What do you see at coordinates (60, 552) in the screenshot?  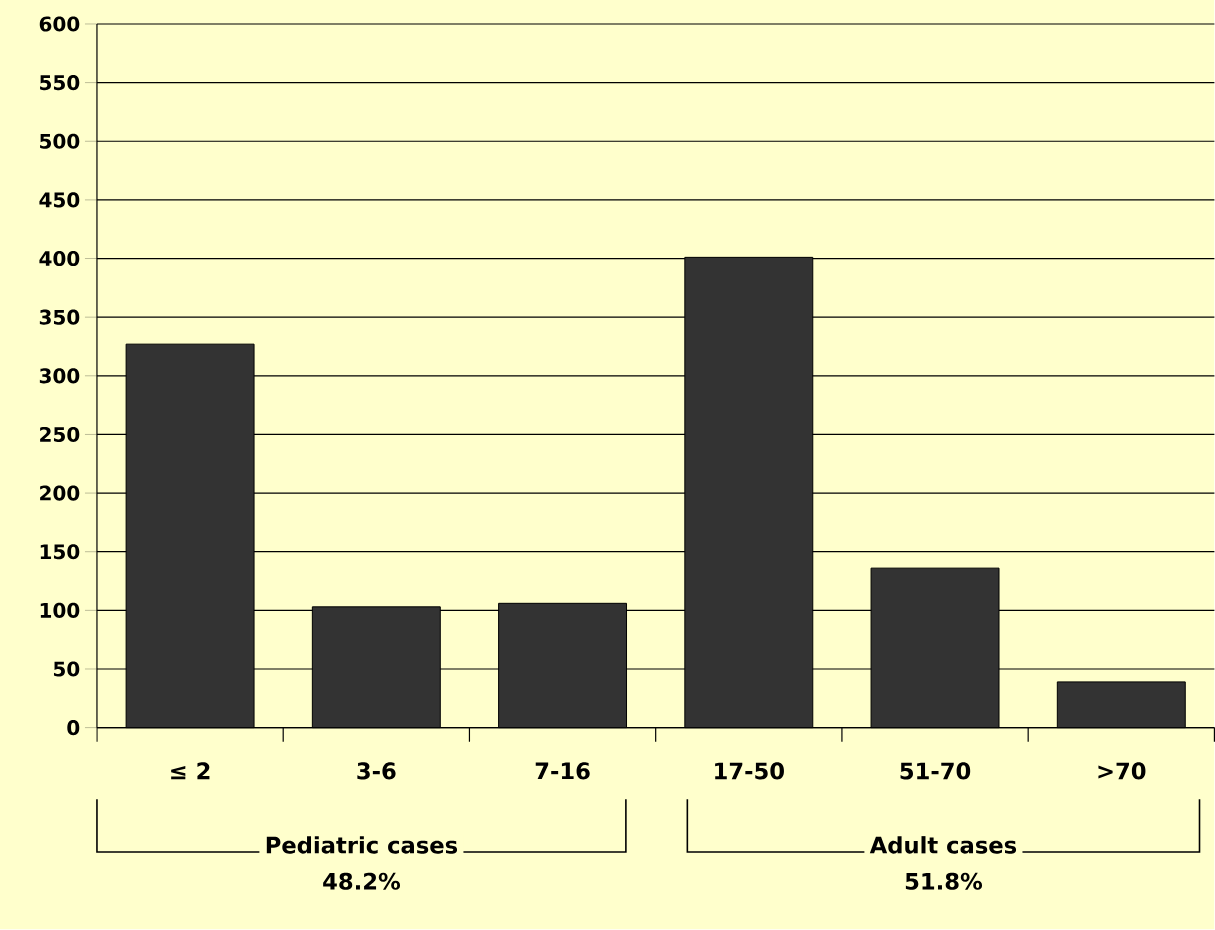 I see `y-tick-label: 150` at bounding box center [60, 552].